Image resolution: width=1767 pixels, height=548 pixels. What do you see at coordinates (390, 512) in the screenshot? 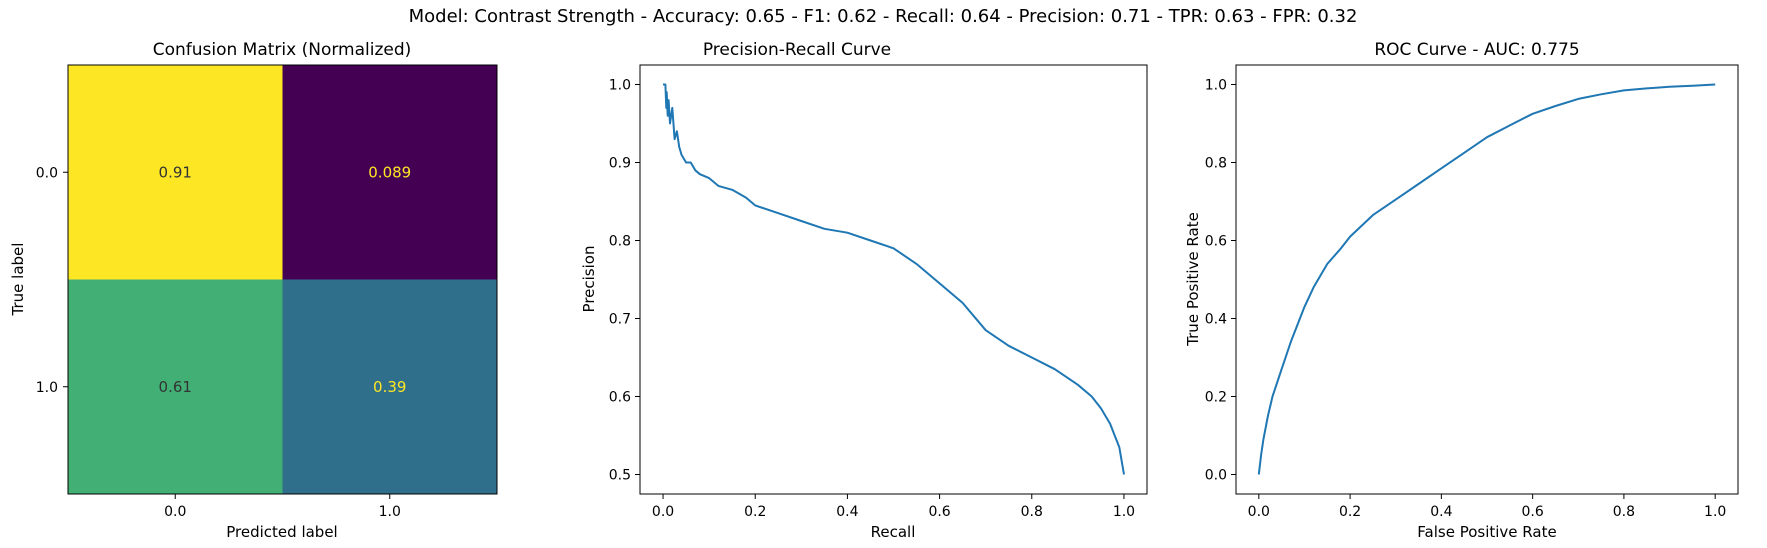
I see `cm-x-tick-label: 1.0` at bounding box center [390, 512].